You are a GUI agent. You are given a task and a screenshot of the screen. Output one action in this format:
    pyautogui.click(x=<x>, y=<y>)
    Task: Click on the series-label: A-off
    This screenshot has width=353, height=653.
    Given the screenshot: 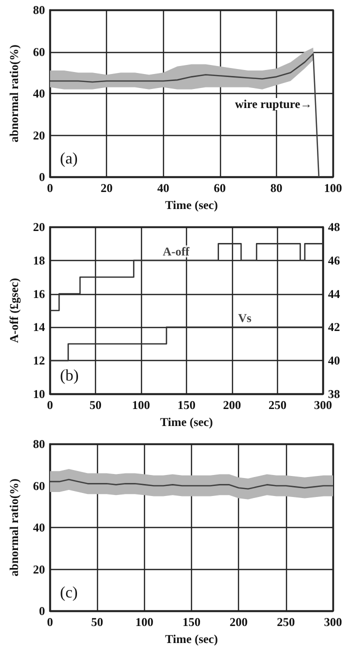 What is the action you would take?
    pyautogui.click(x=176, y=251)
    